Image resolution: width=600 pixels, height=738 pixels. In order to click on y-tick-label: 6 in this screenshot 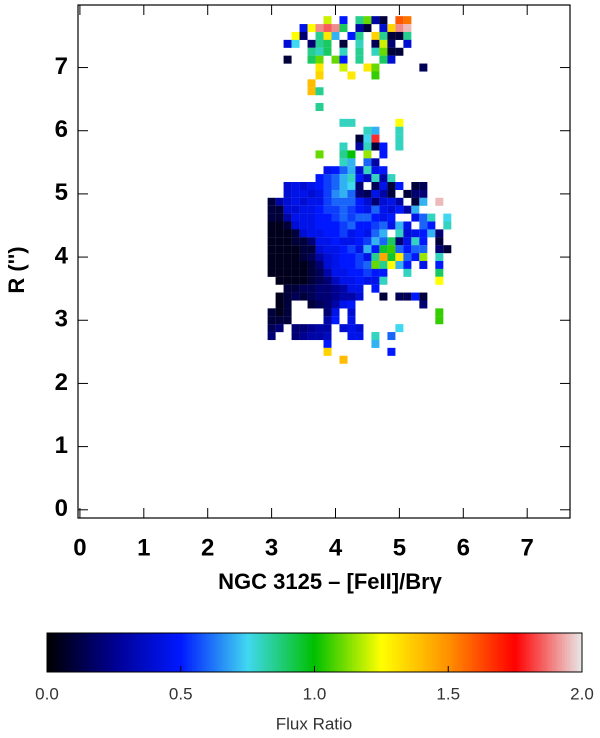, I will do `click(61, 129)`.